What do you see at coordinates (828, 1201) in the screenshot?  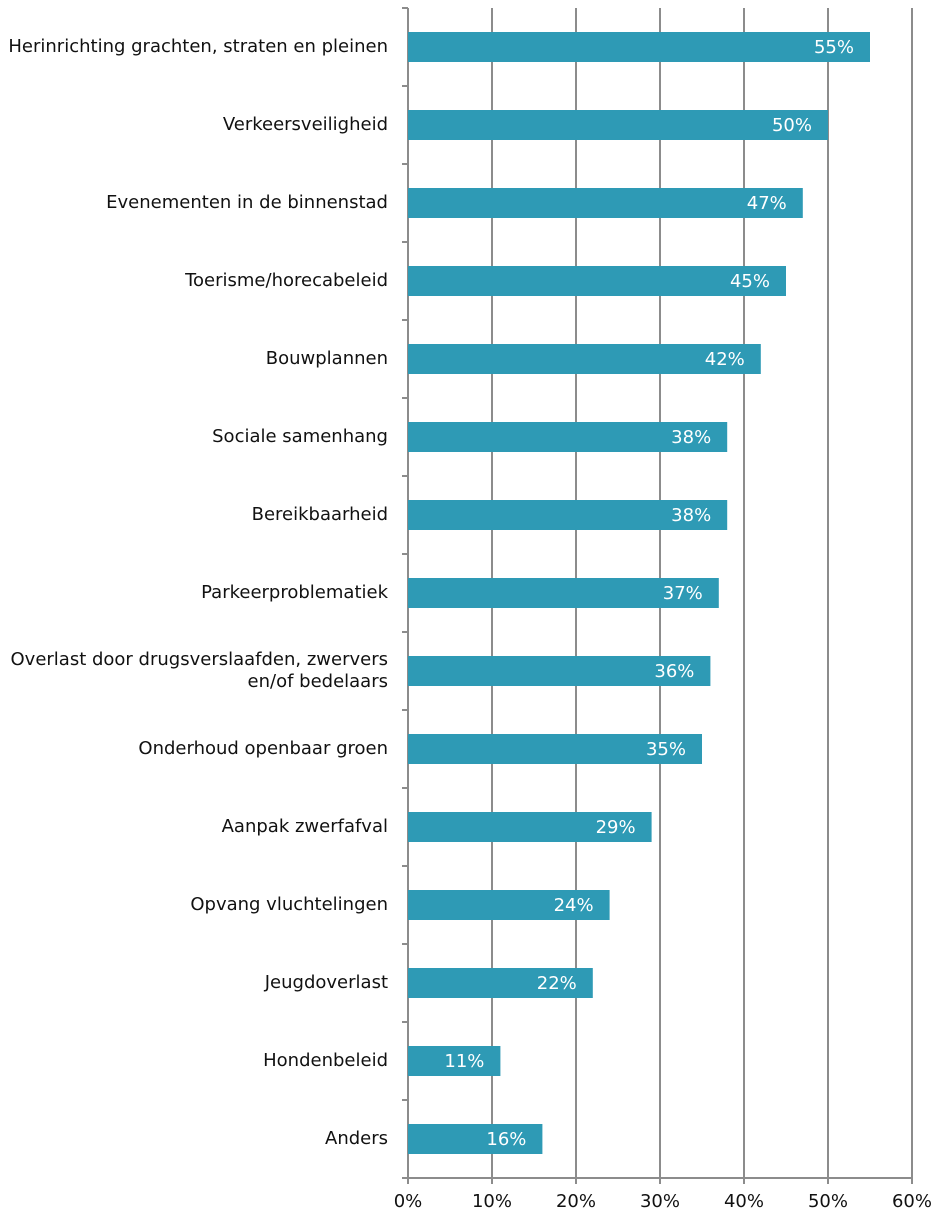 I see `x-tick-label: 50%` at bounding box center [828, 1201].